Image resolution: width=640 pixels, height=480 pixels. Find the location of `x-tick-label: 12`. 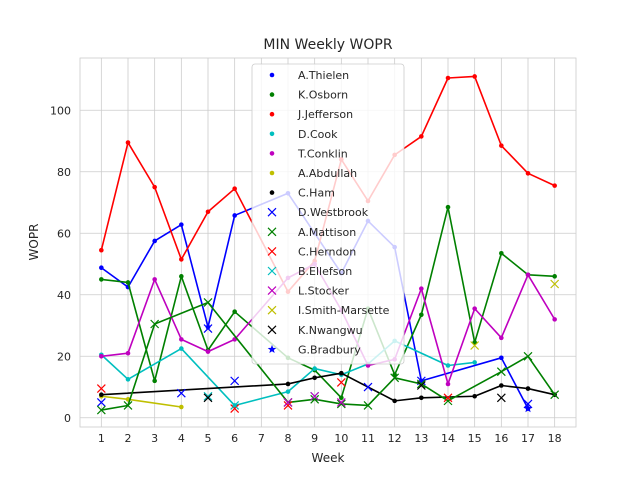

x-tick-label: 12 is located at coordinates (395, 438).